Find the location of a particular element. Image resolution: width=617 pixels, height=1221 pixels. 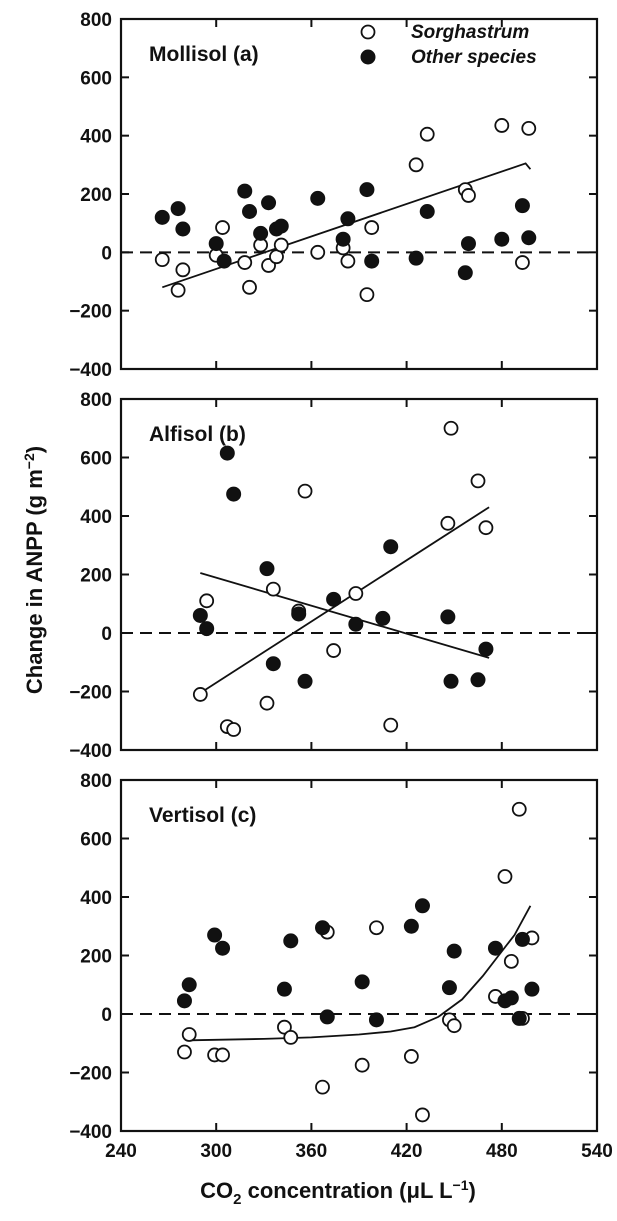

y-tick-label: 800 is located at coordinates (96, 781).